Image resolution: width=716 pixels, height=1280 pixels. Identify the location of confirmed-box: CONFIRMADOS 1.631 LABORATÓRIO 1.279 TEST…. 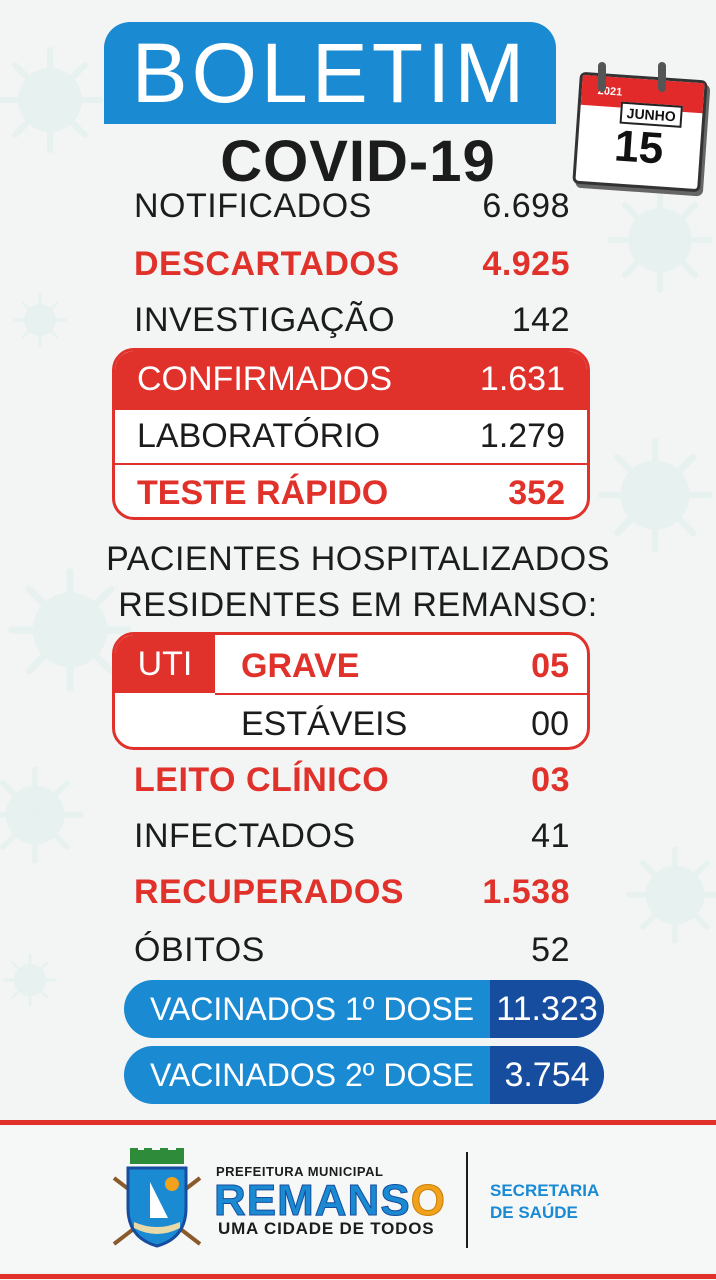
(351, 434).